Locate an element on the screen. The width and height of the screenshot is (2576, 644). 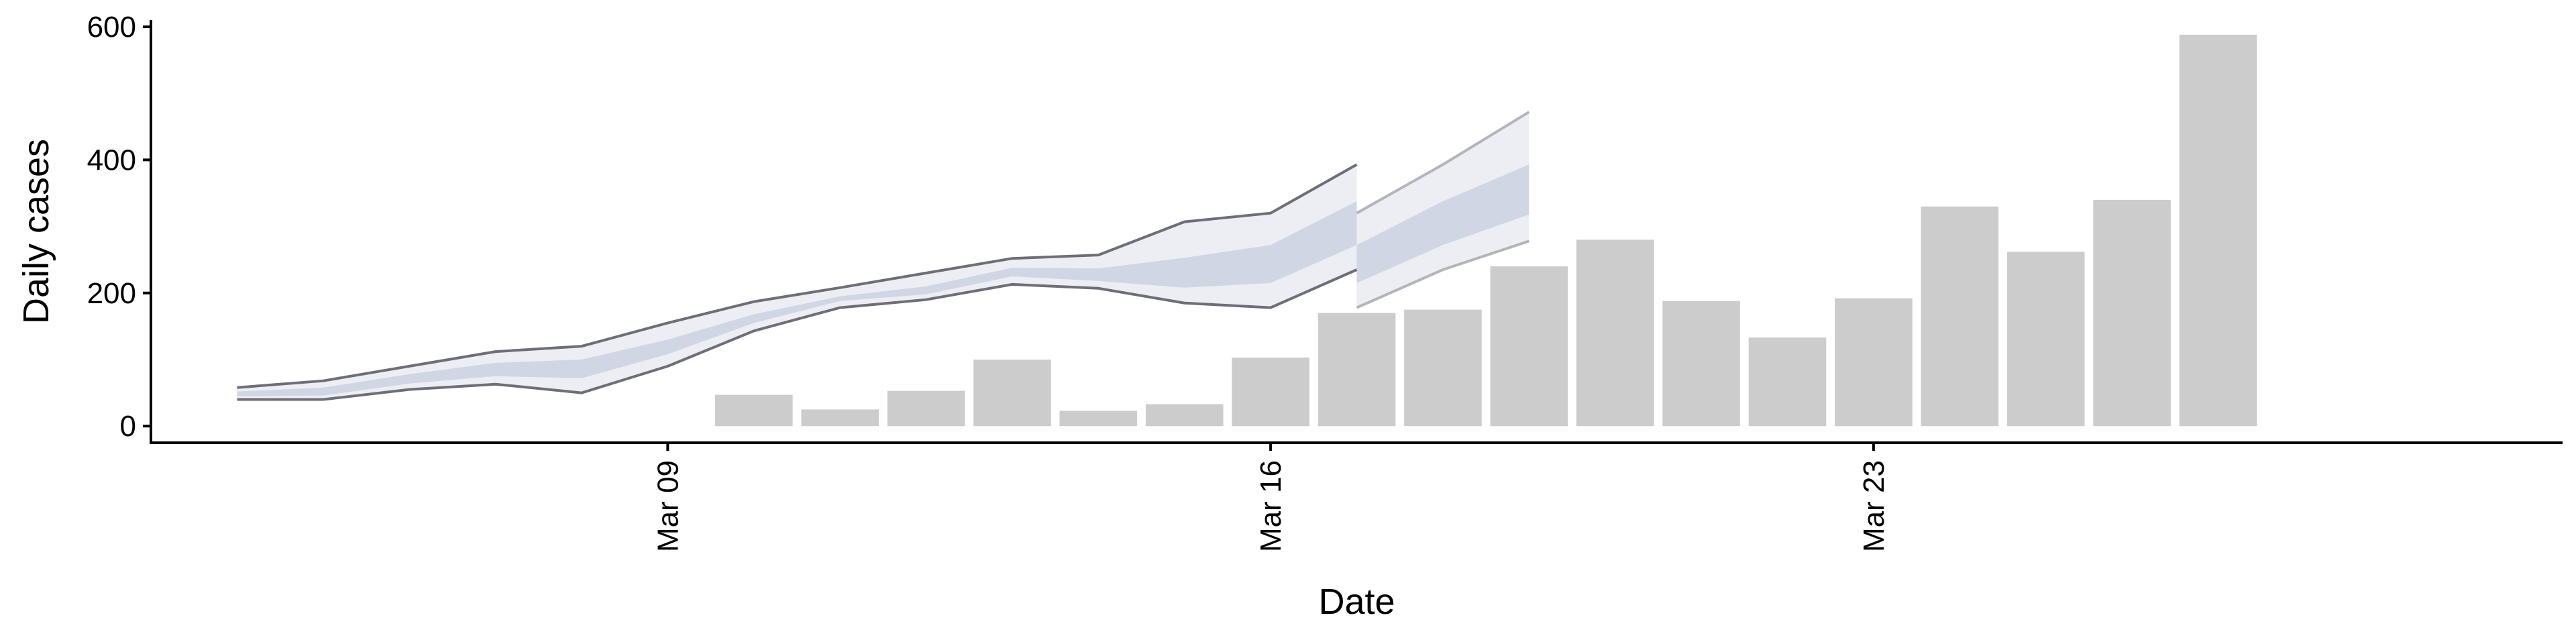
x-tick-label: Mar 16 is located at coordinates (1270, 506).